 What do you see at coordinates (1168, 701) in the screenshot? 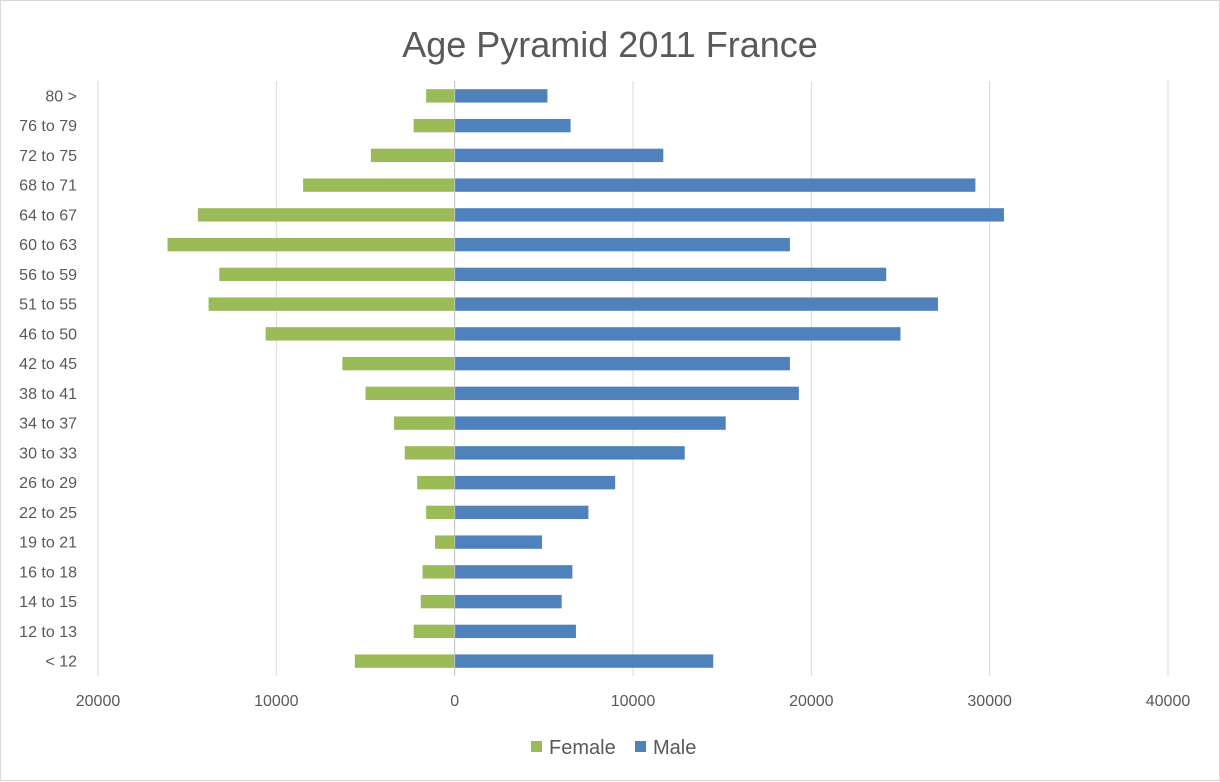
I see `x-tick-label: 40000` at bounding box center [1168, 701].